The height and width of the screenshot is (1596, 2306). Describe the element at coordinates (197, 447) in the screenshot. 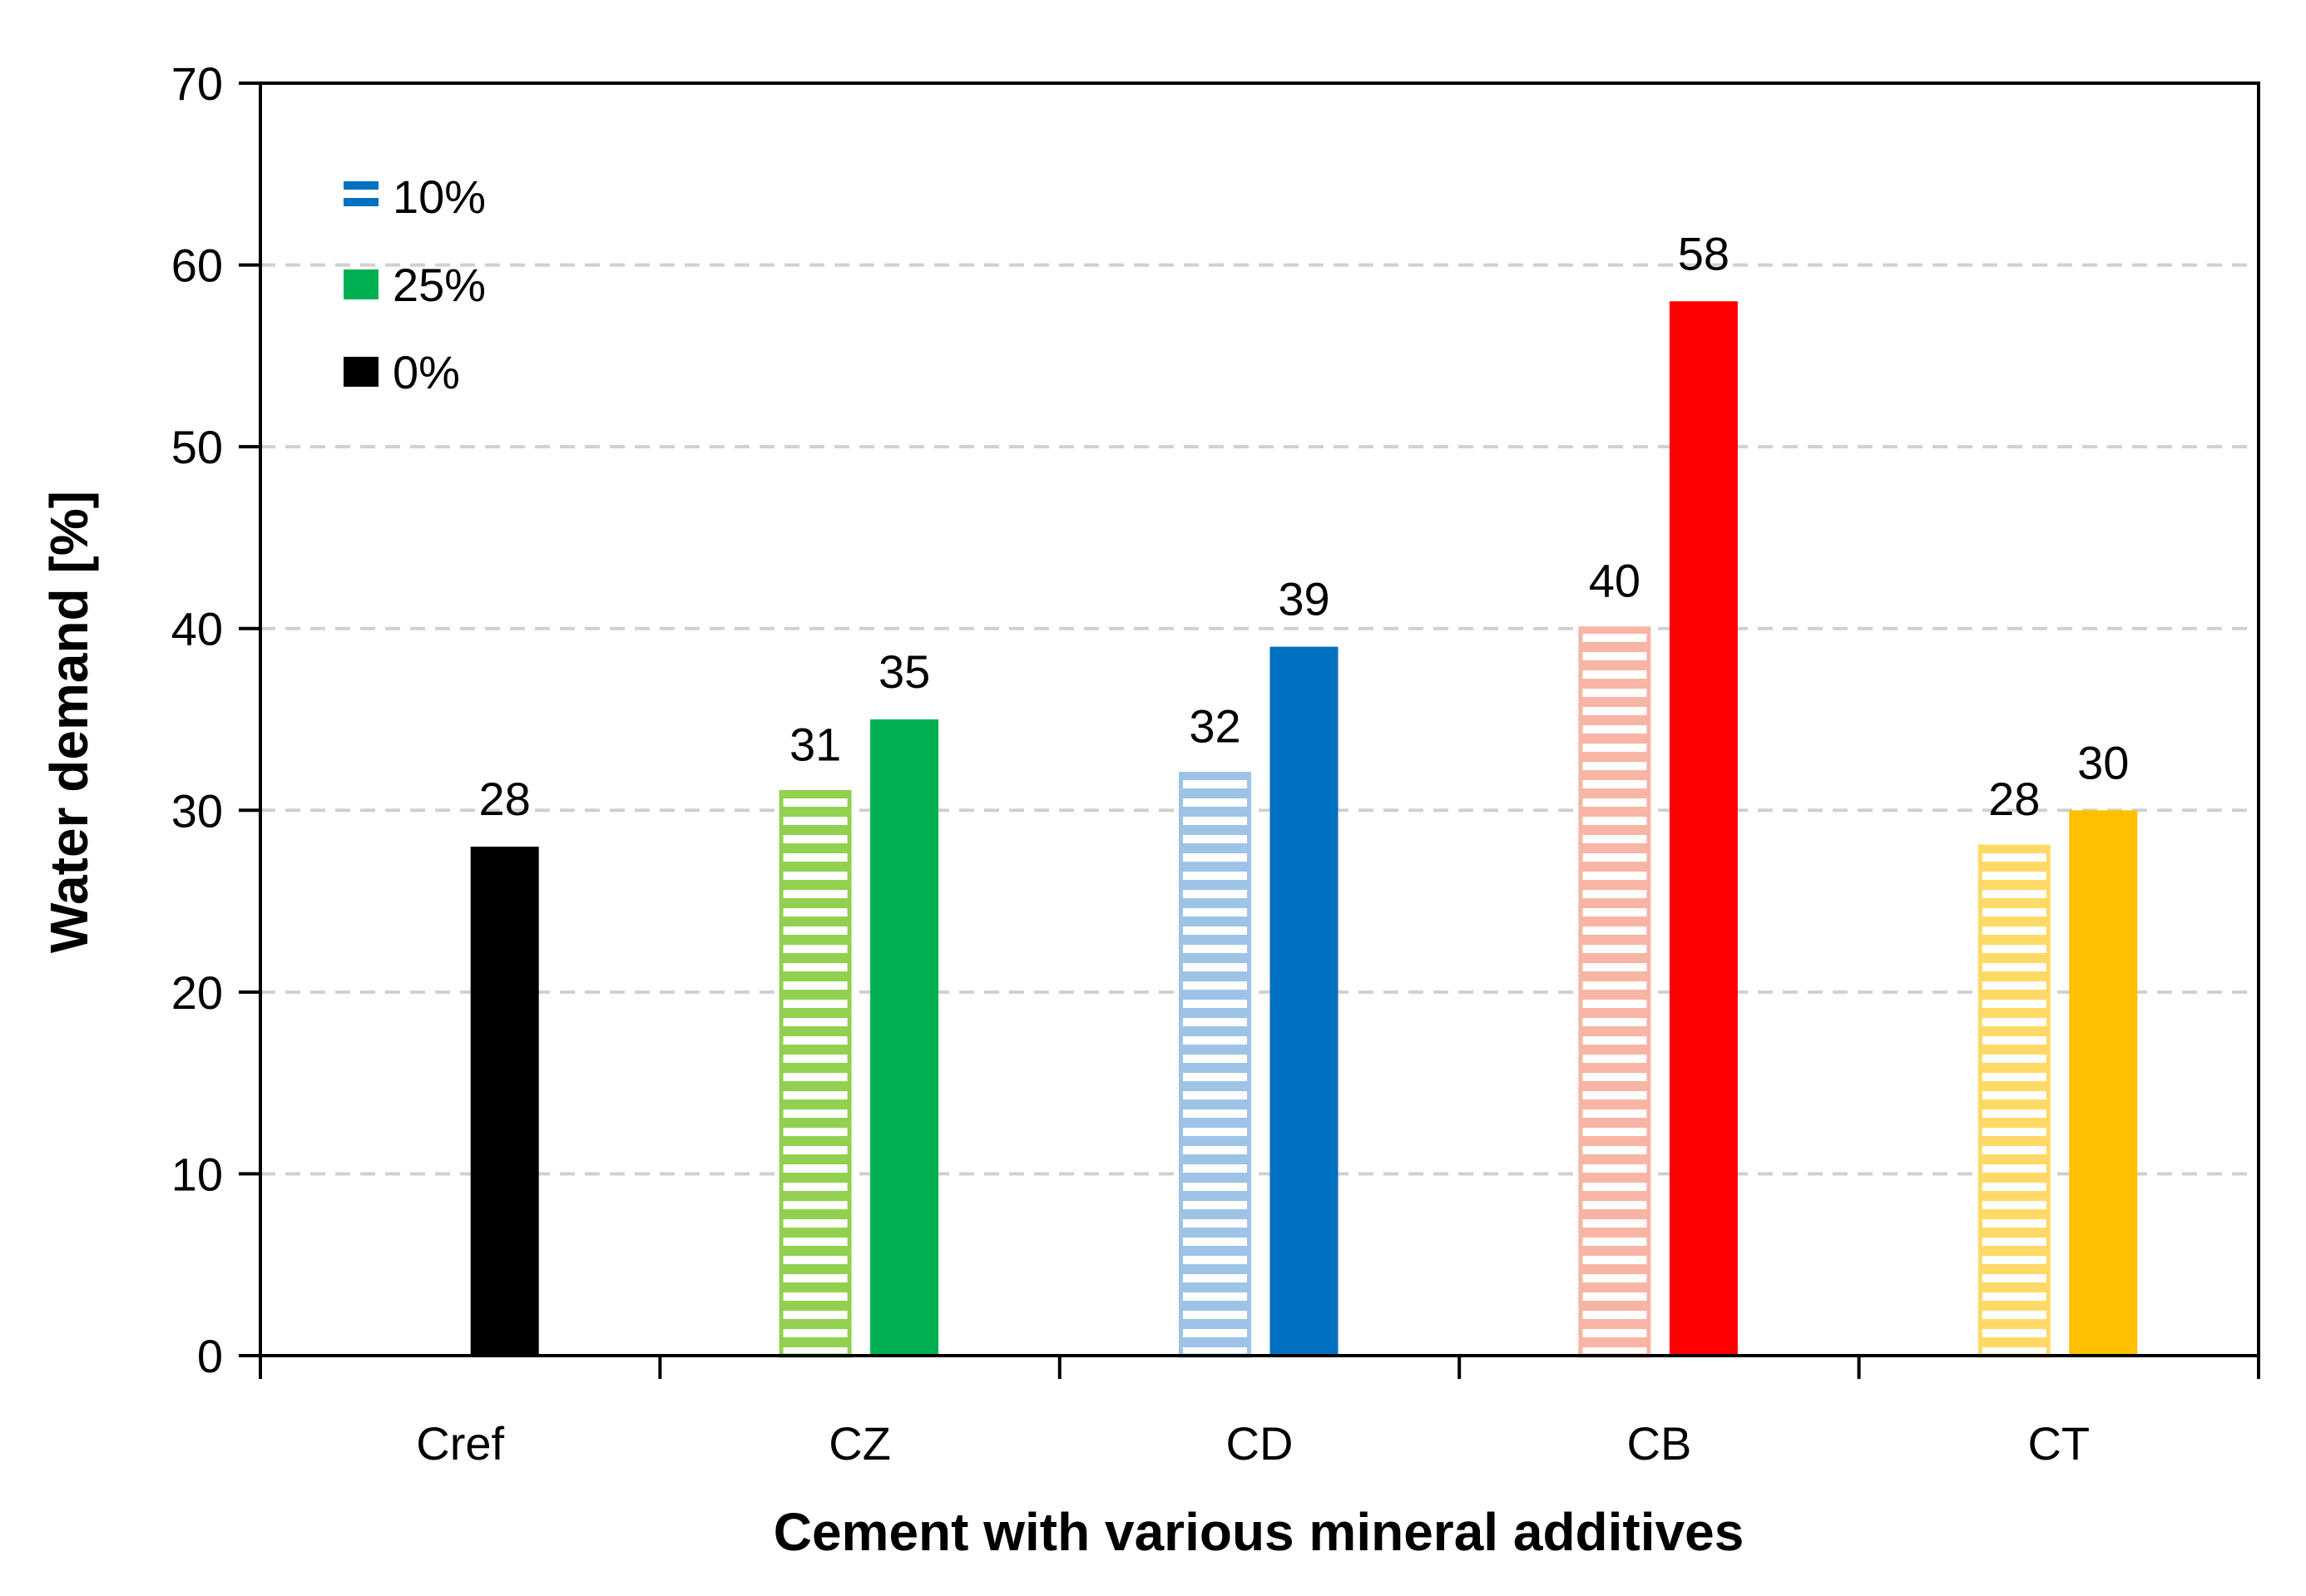

I see `y-tick-label: 50` at that location.